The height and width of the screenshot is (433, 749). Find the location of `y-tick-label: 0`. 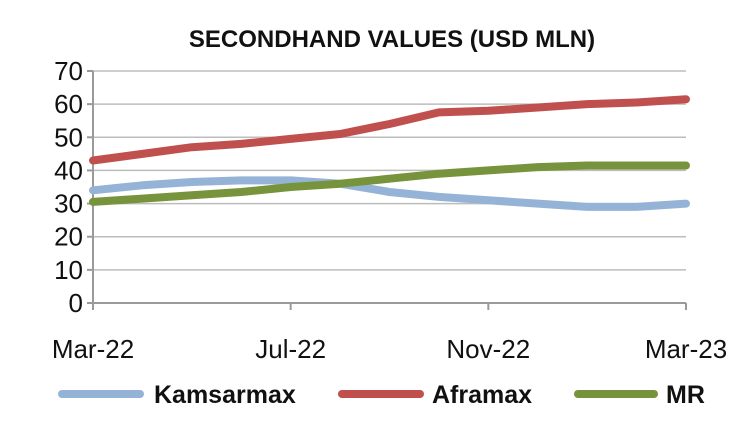

y-tick-label: 0 is located at coordinates (76, 303).